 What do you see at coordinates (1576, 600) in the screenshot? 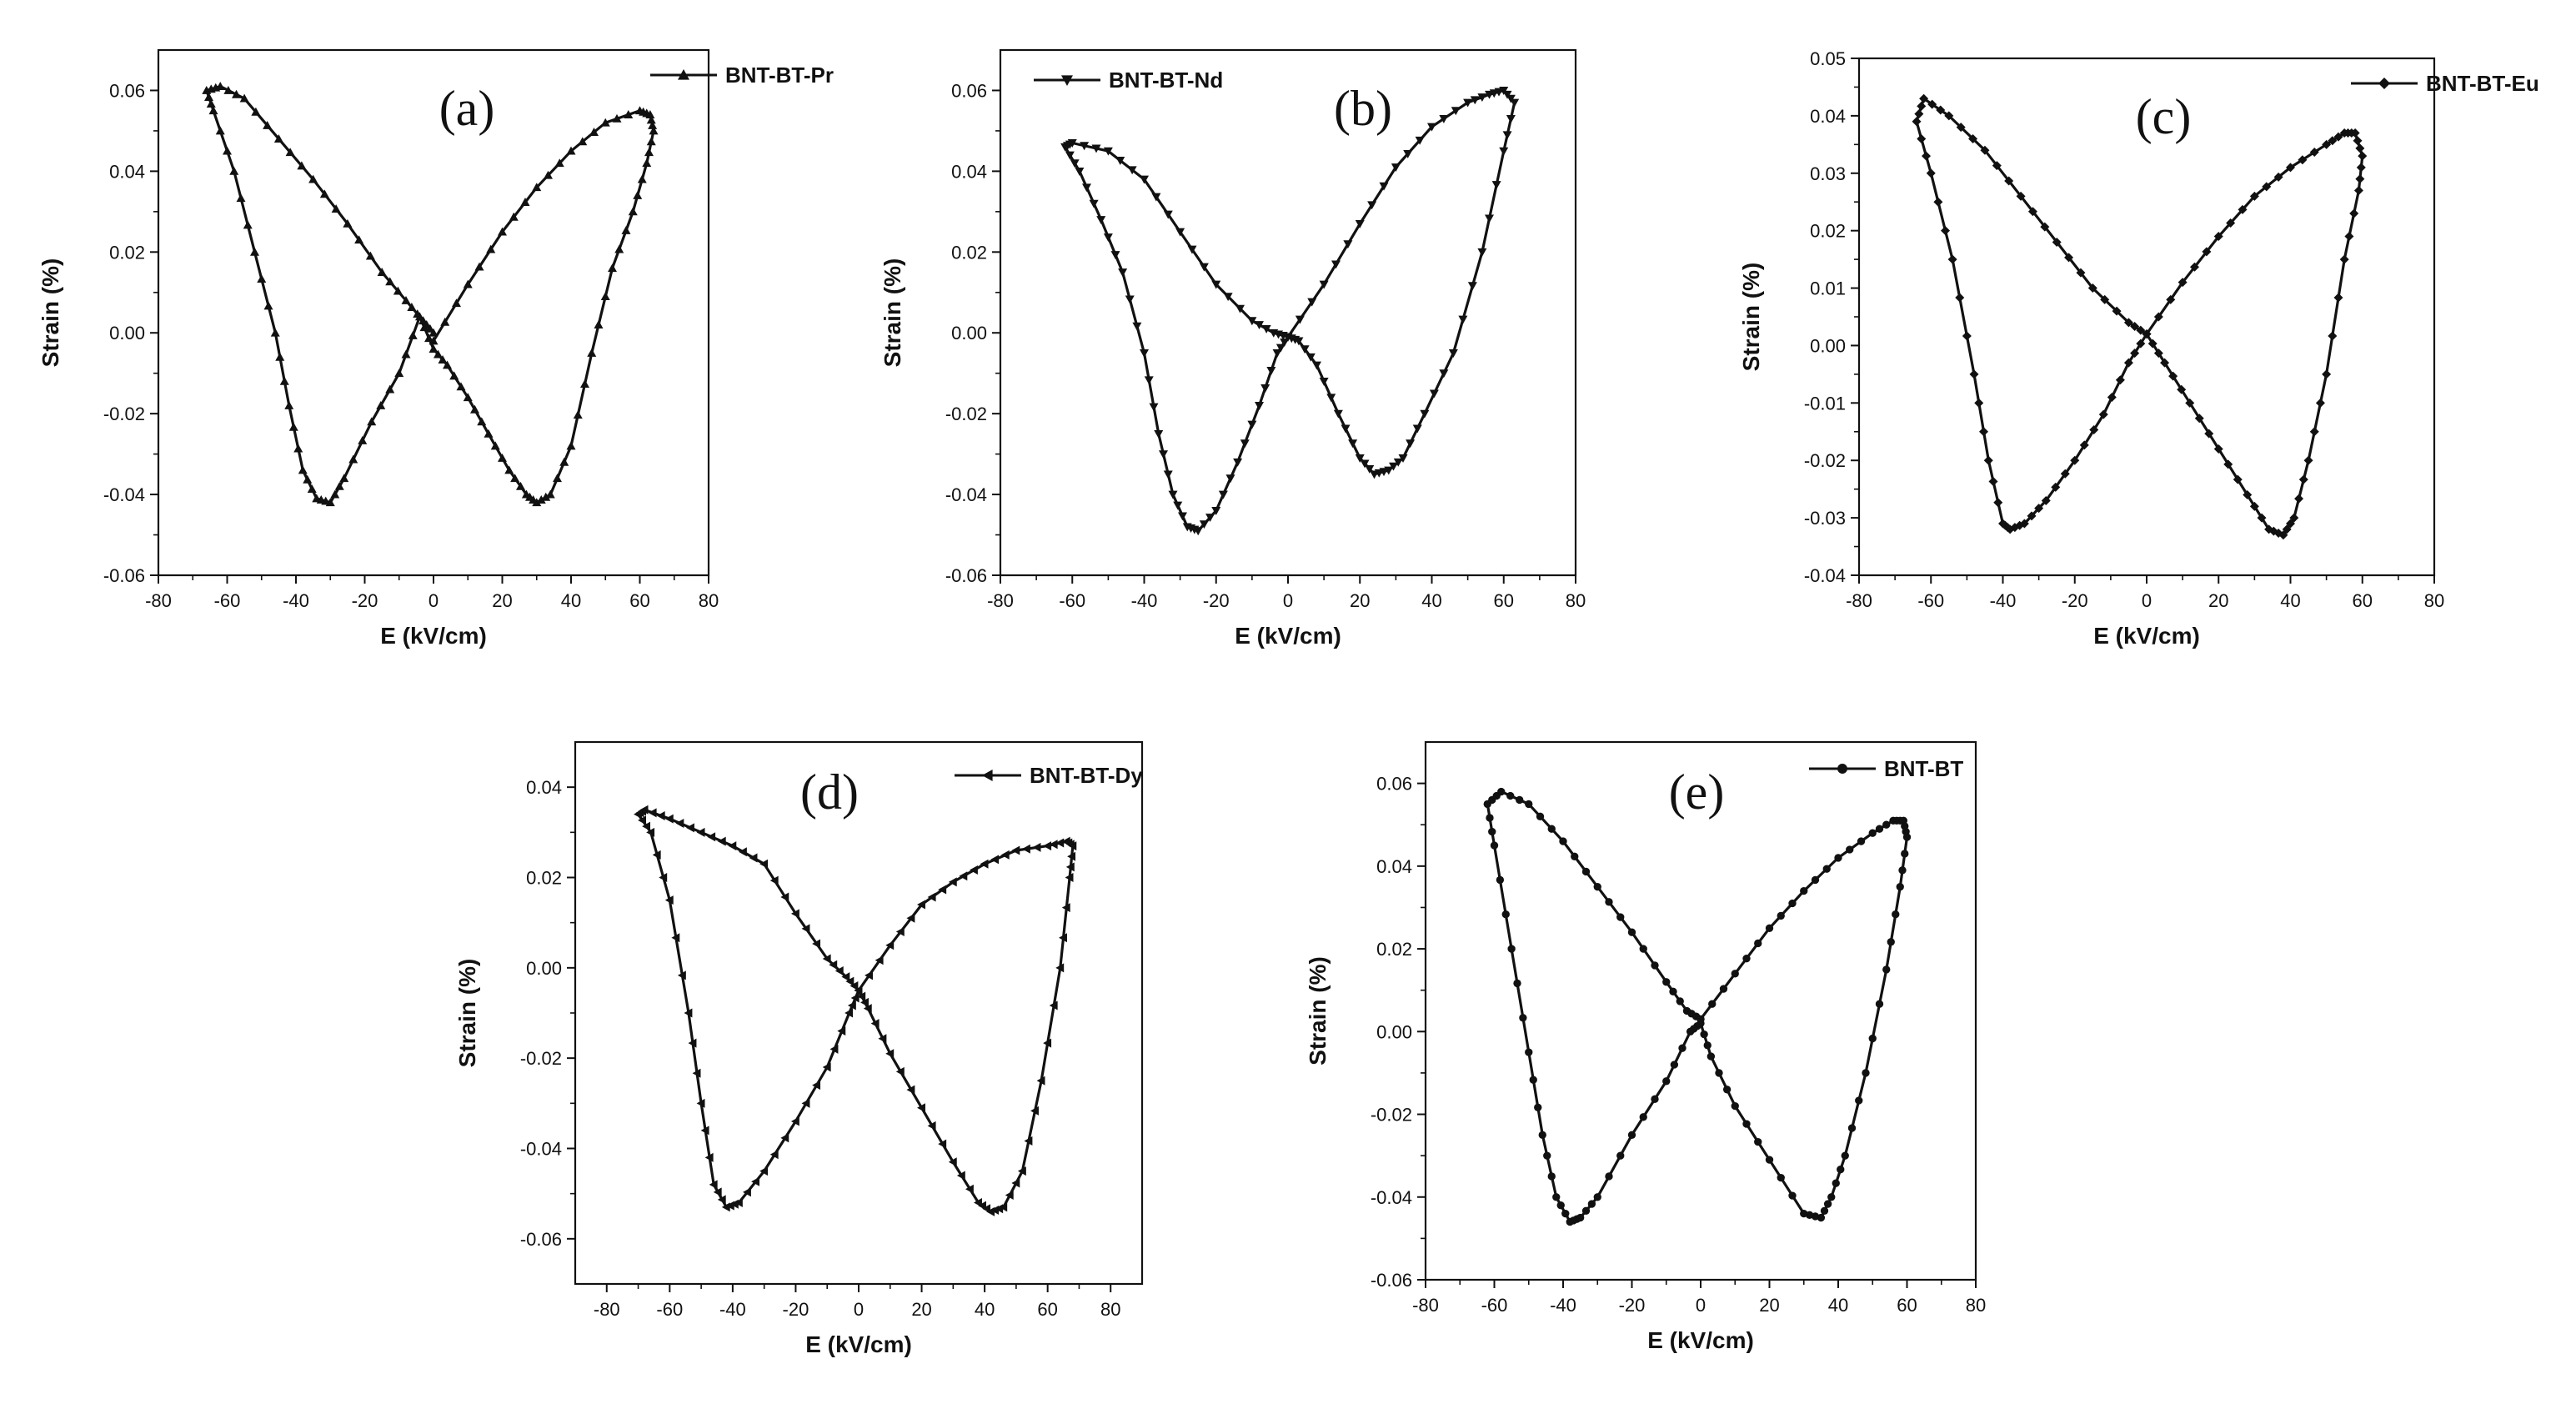
I see `chart-b-x-tick-label: 80` at bounding box center [1576, 600].